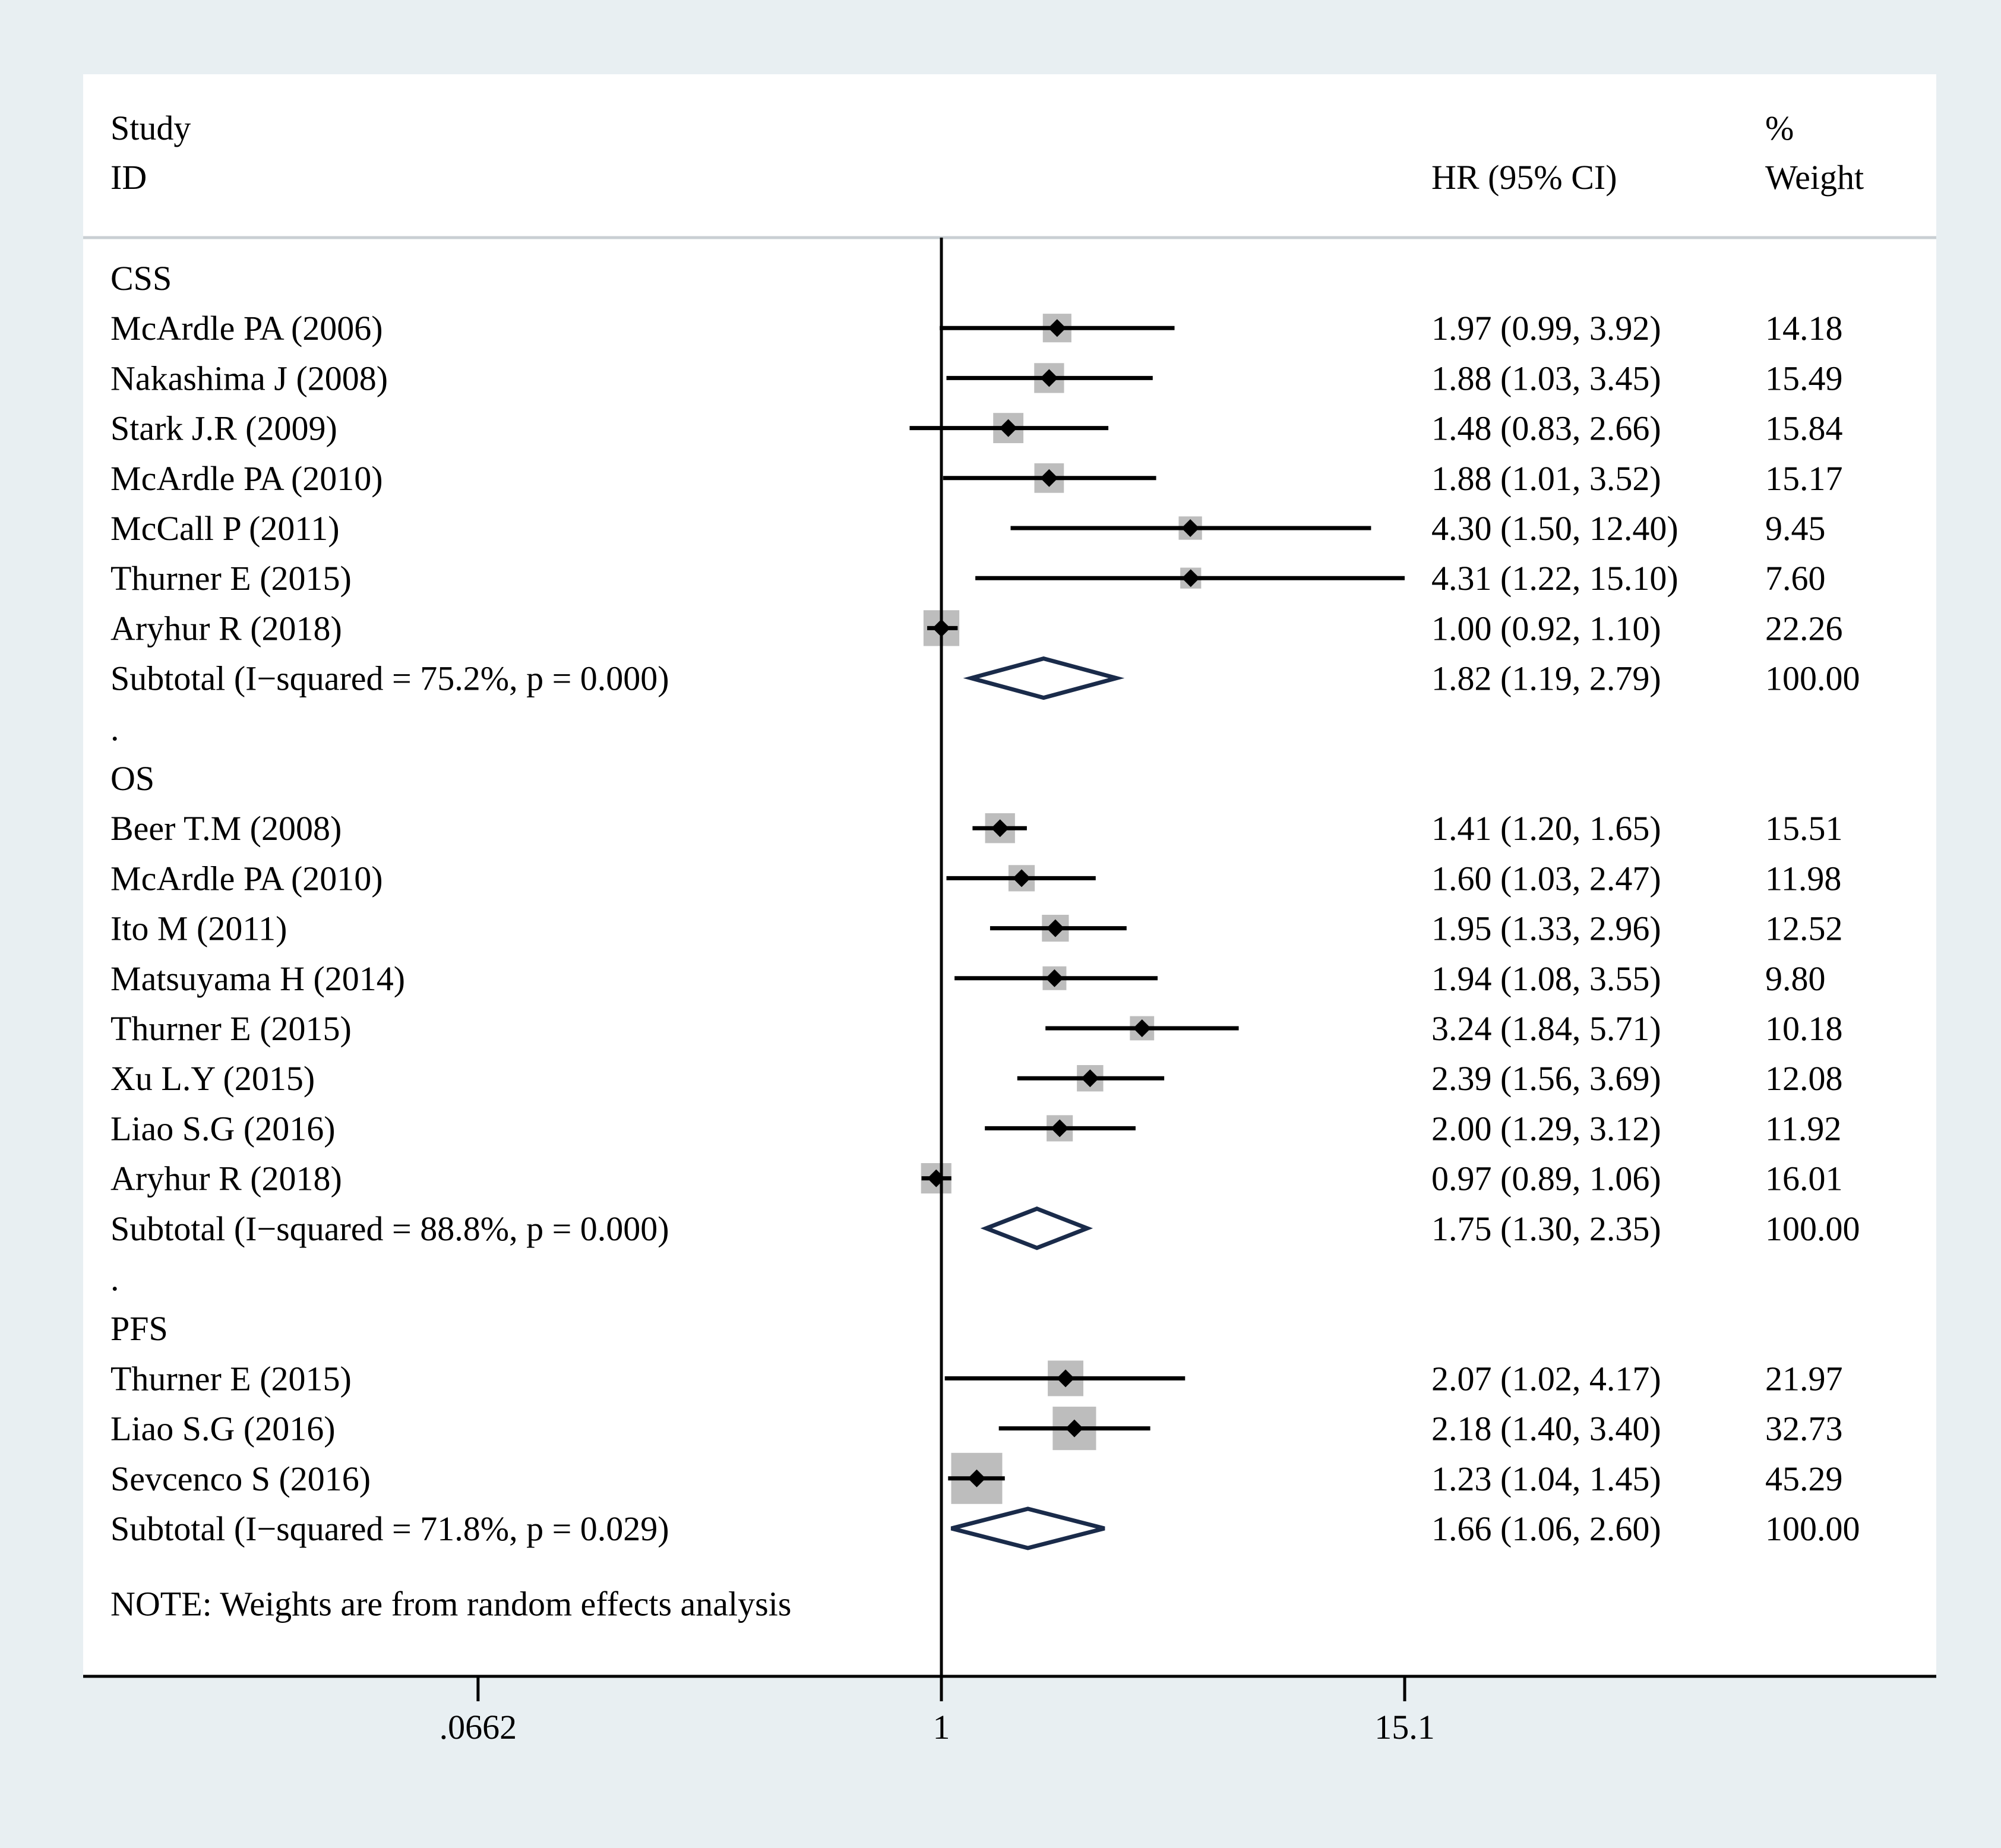  What do you see at coordinates (1546, 429) in the screenshot?
I see `study-hr-ci: 1.48 (0.83, 2.66)` at bounding box center [1546, 429].